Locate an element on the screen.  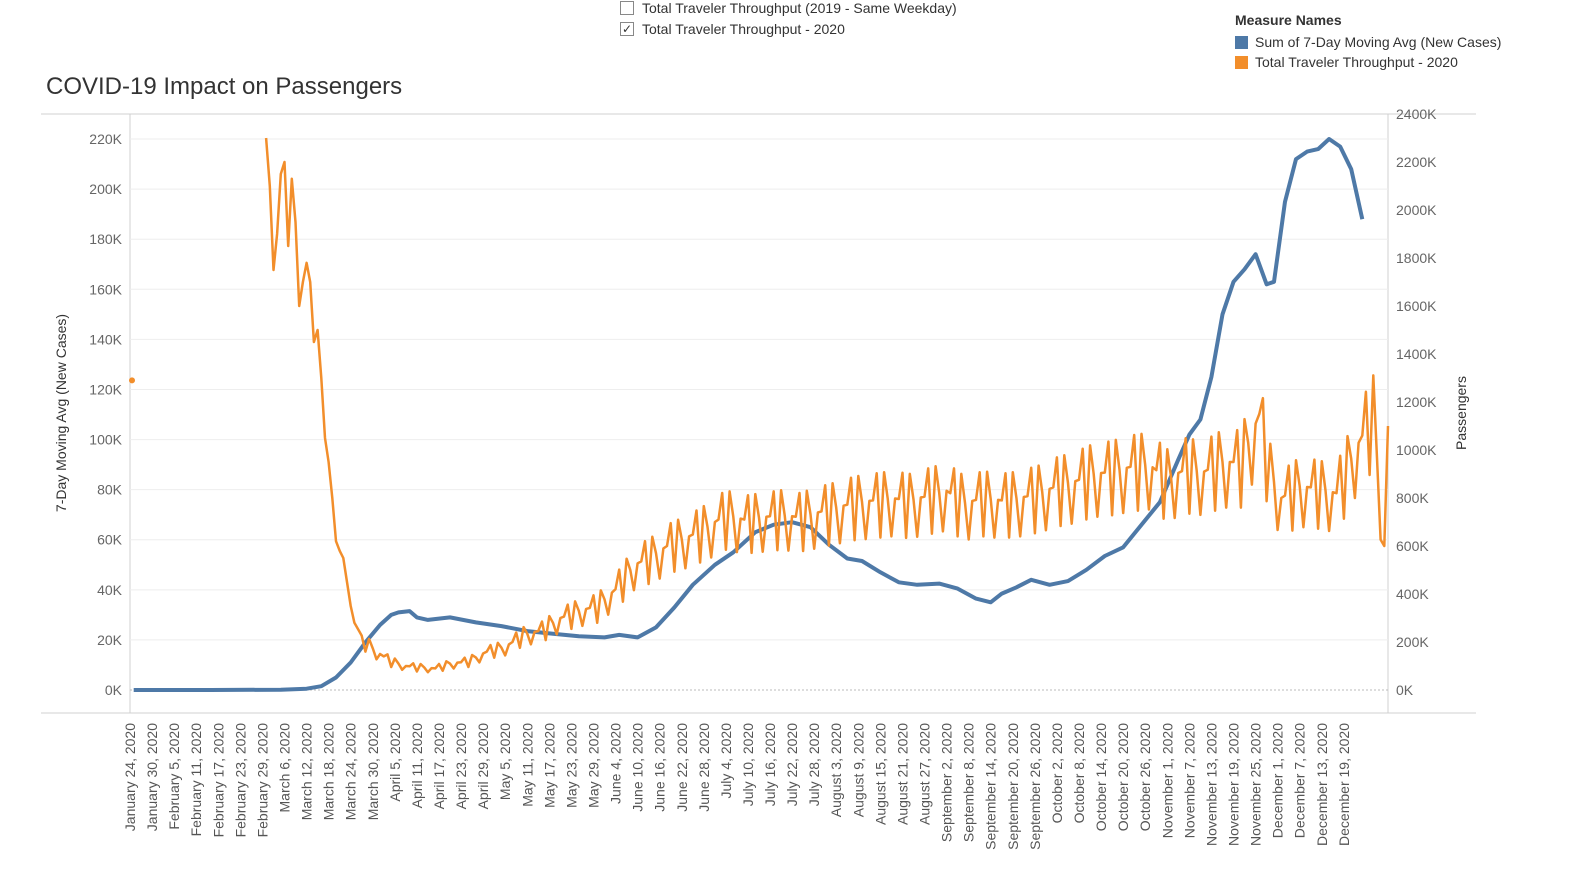
x-tick-label: September 20, 2020 is located at coordinates (1013, 786).